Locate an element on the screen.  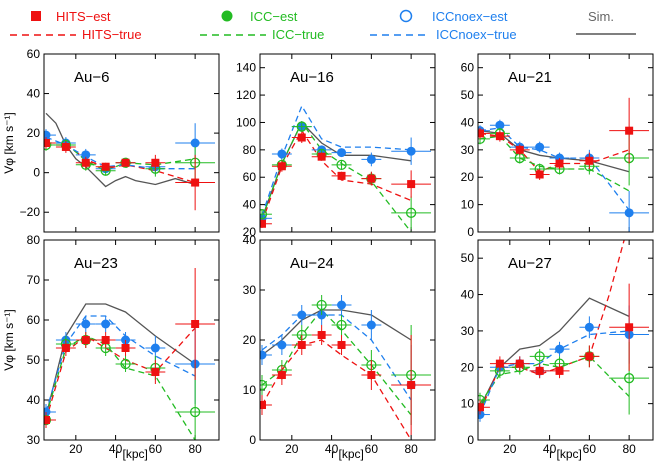
y-tick-label: 10 is located at coordinates (468, 205).